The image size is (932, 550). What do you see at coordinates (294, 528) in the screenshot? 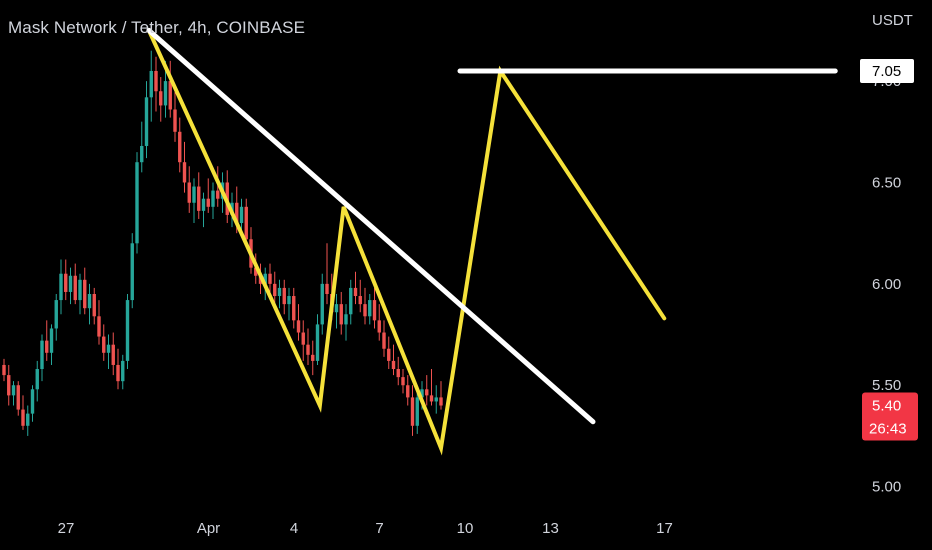
I see `time-tick-label: 4` at bounding box center [294, 528].